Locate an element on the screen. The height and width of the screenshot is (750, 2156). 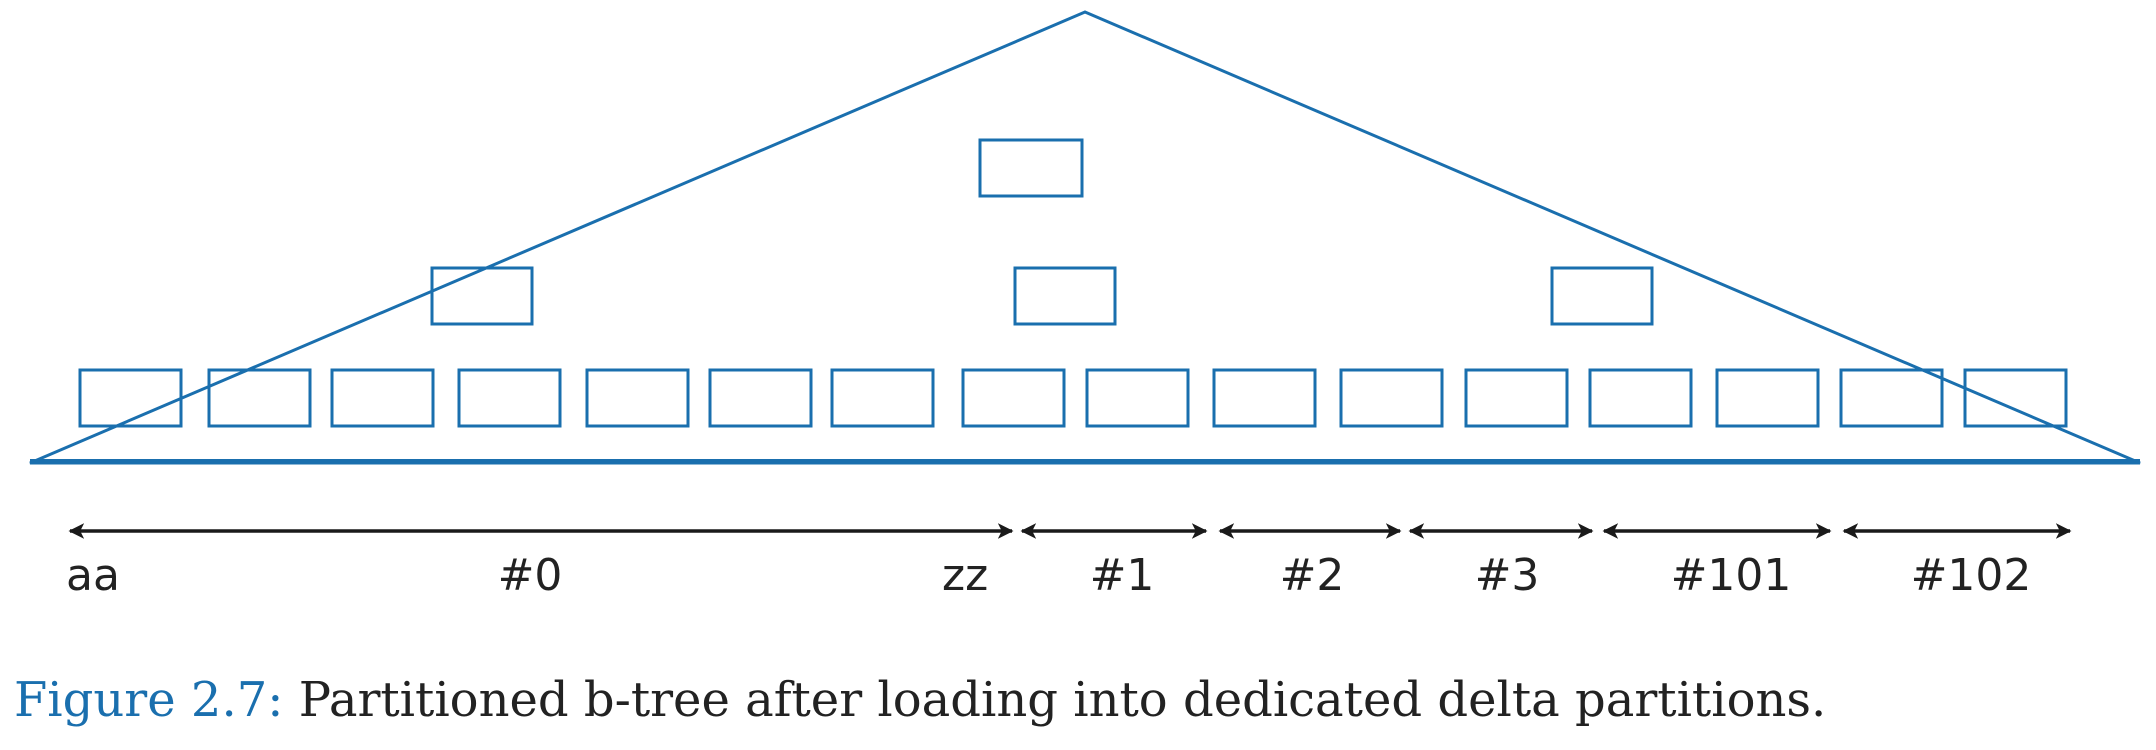
partition-label: #3 is located at coordinates (1507, 575).